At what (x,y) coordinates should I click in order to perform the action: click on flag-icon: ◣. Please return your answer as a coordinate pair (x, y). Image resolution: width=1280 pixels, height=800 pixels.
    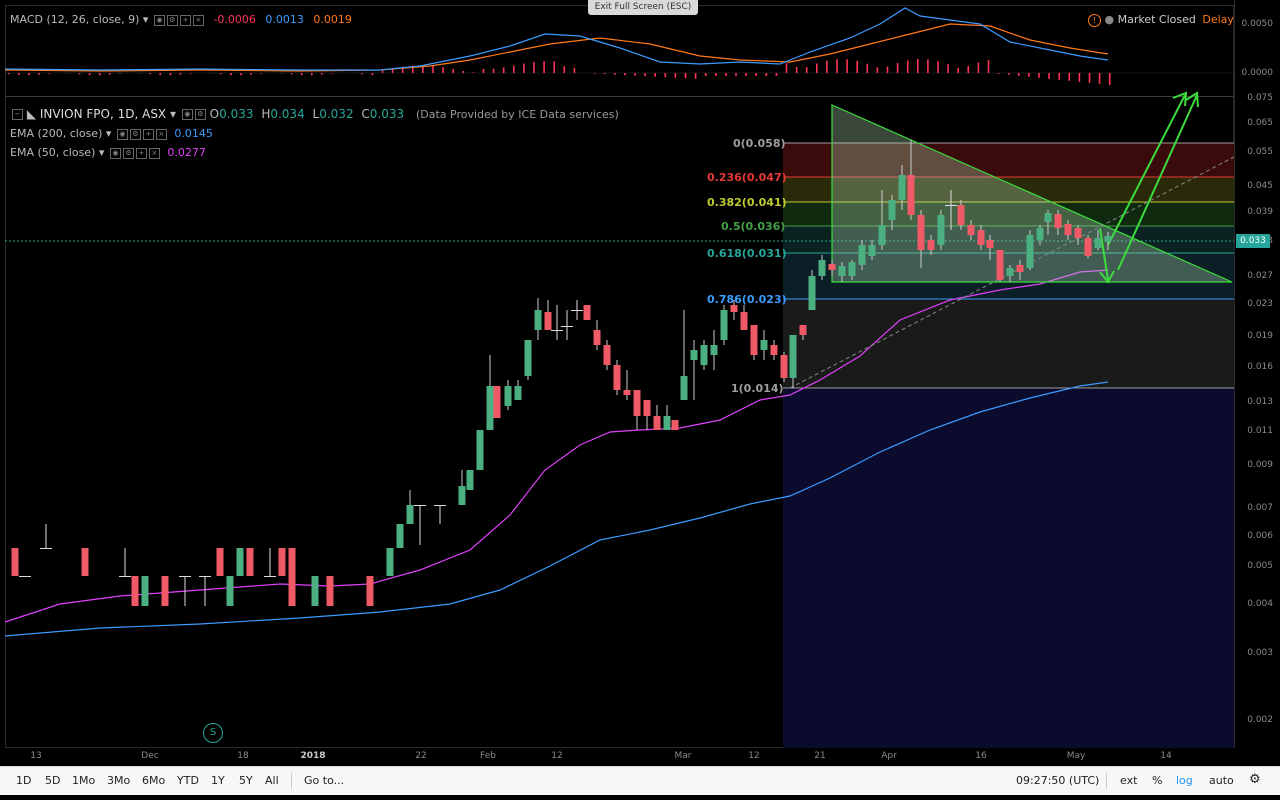
    Looking at the image, I should click on (31, 114).